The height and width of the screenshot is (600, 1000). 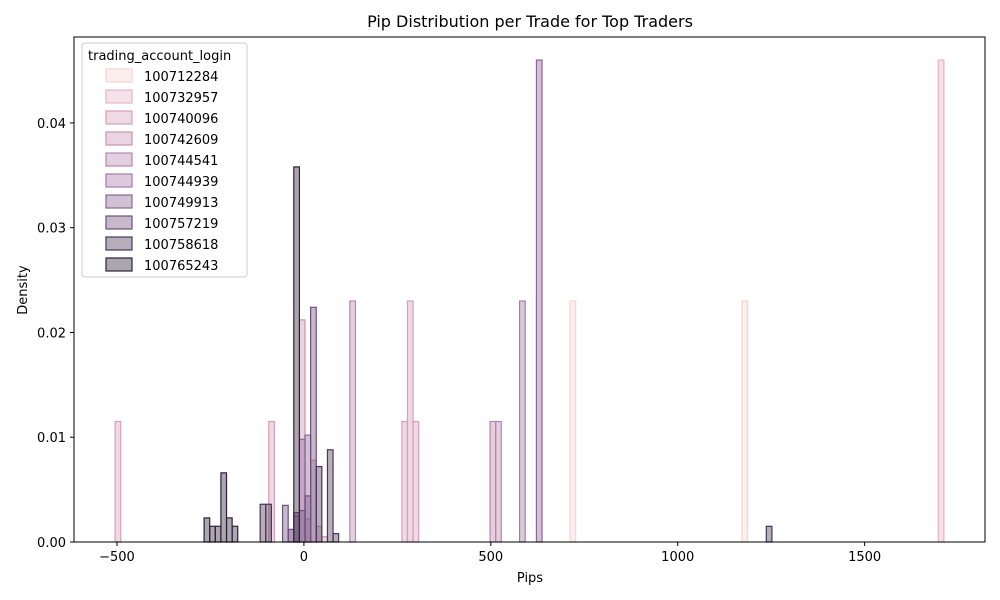 I want to click on x-axis-label: Pips, so click(x=530, y=578).